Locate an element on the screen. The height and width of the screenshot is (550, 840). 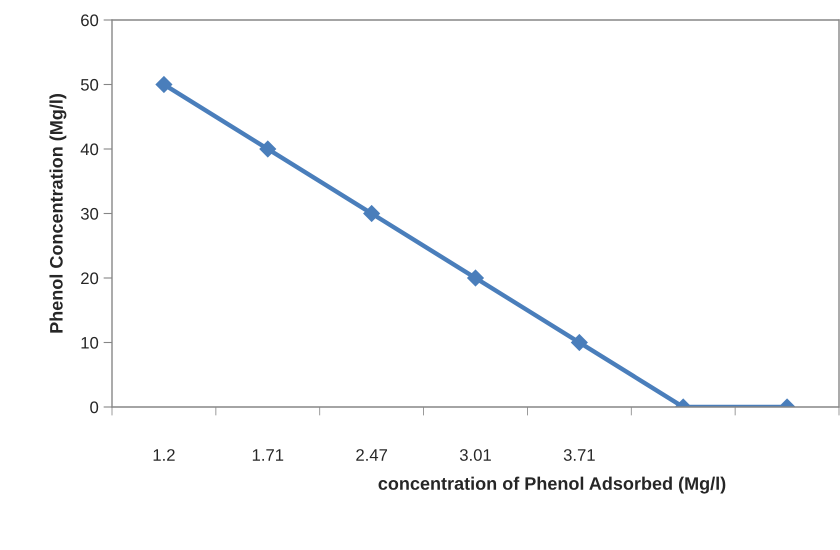
y-tick-label: 0 is located at coordinates (94, 407).